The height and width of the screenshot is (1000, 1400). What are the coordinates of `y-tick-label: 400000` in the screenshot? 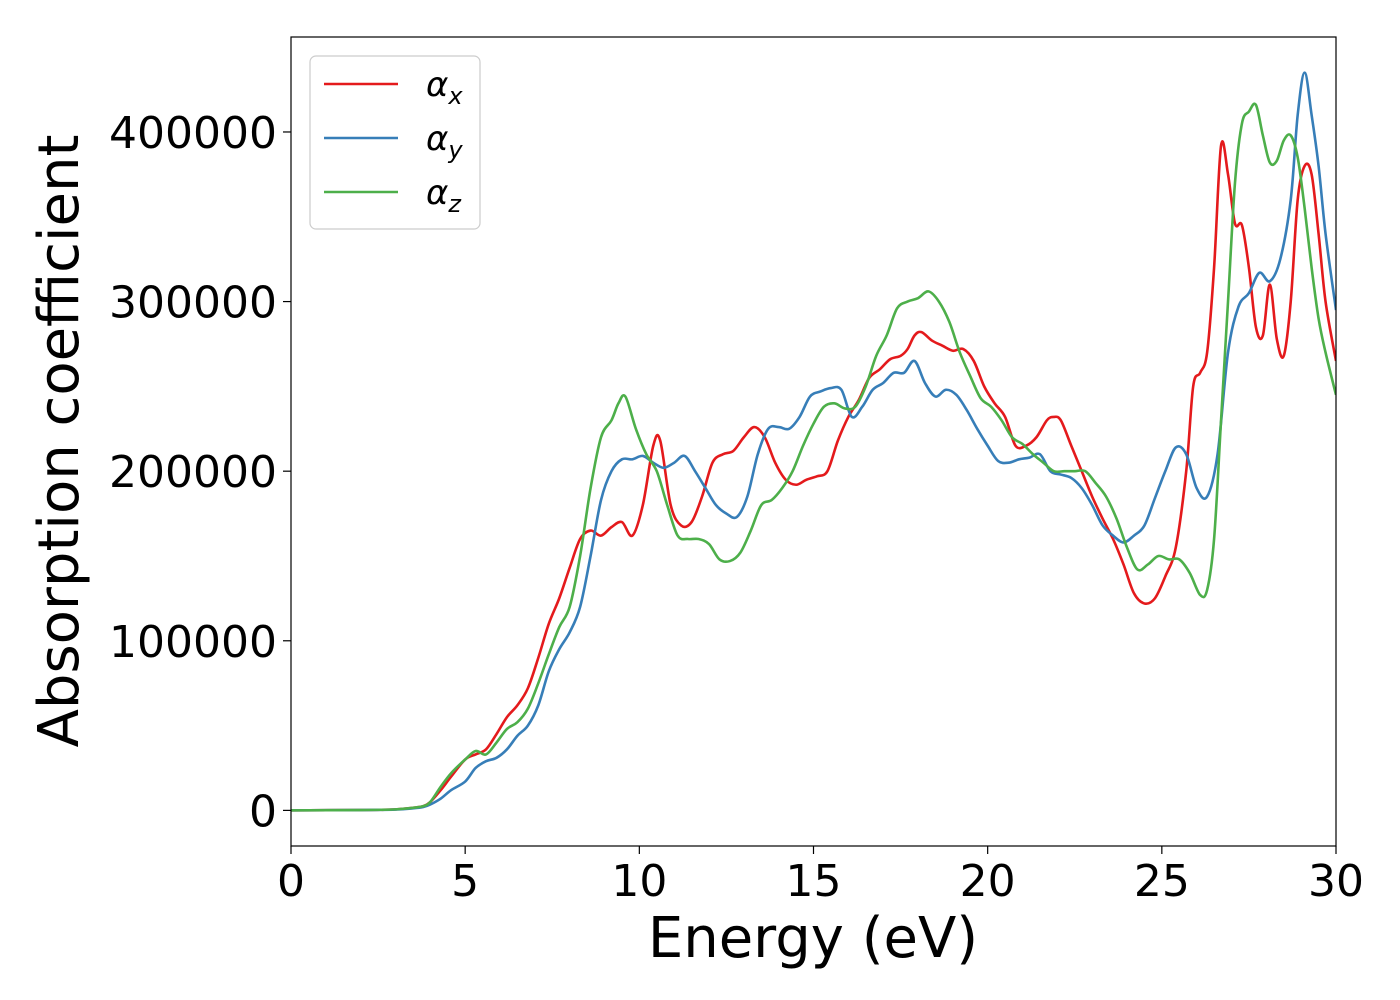 It's located at (193, 133).